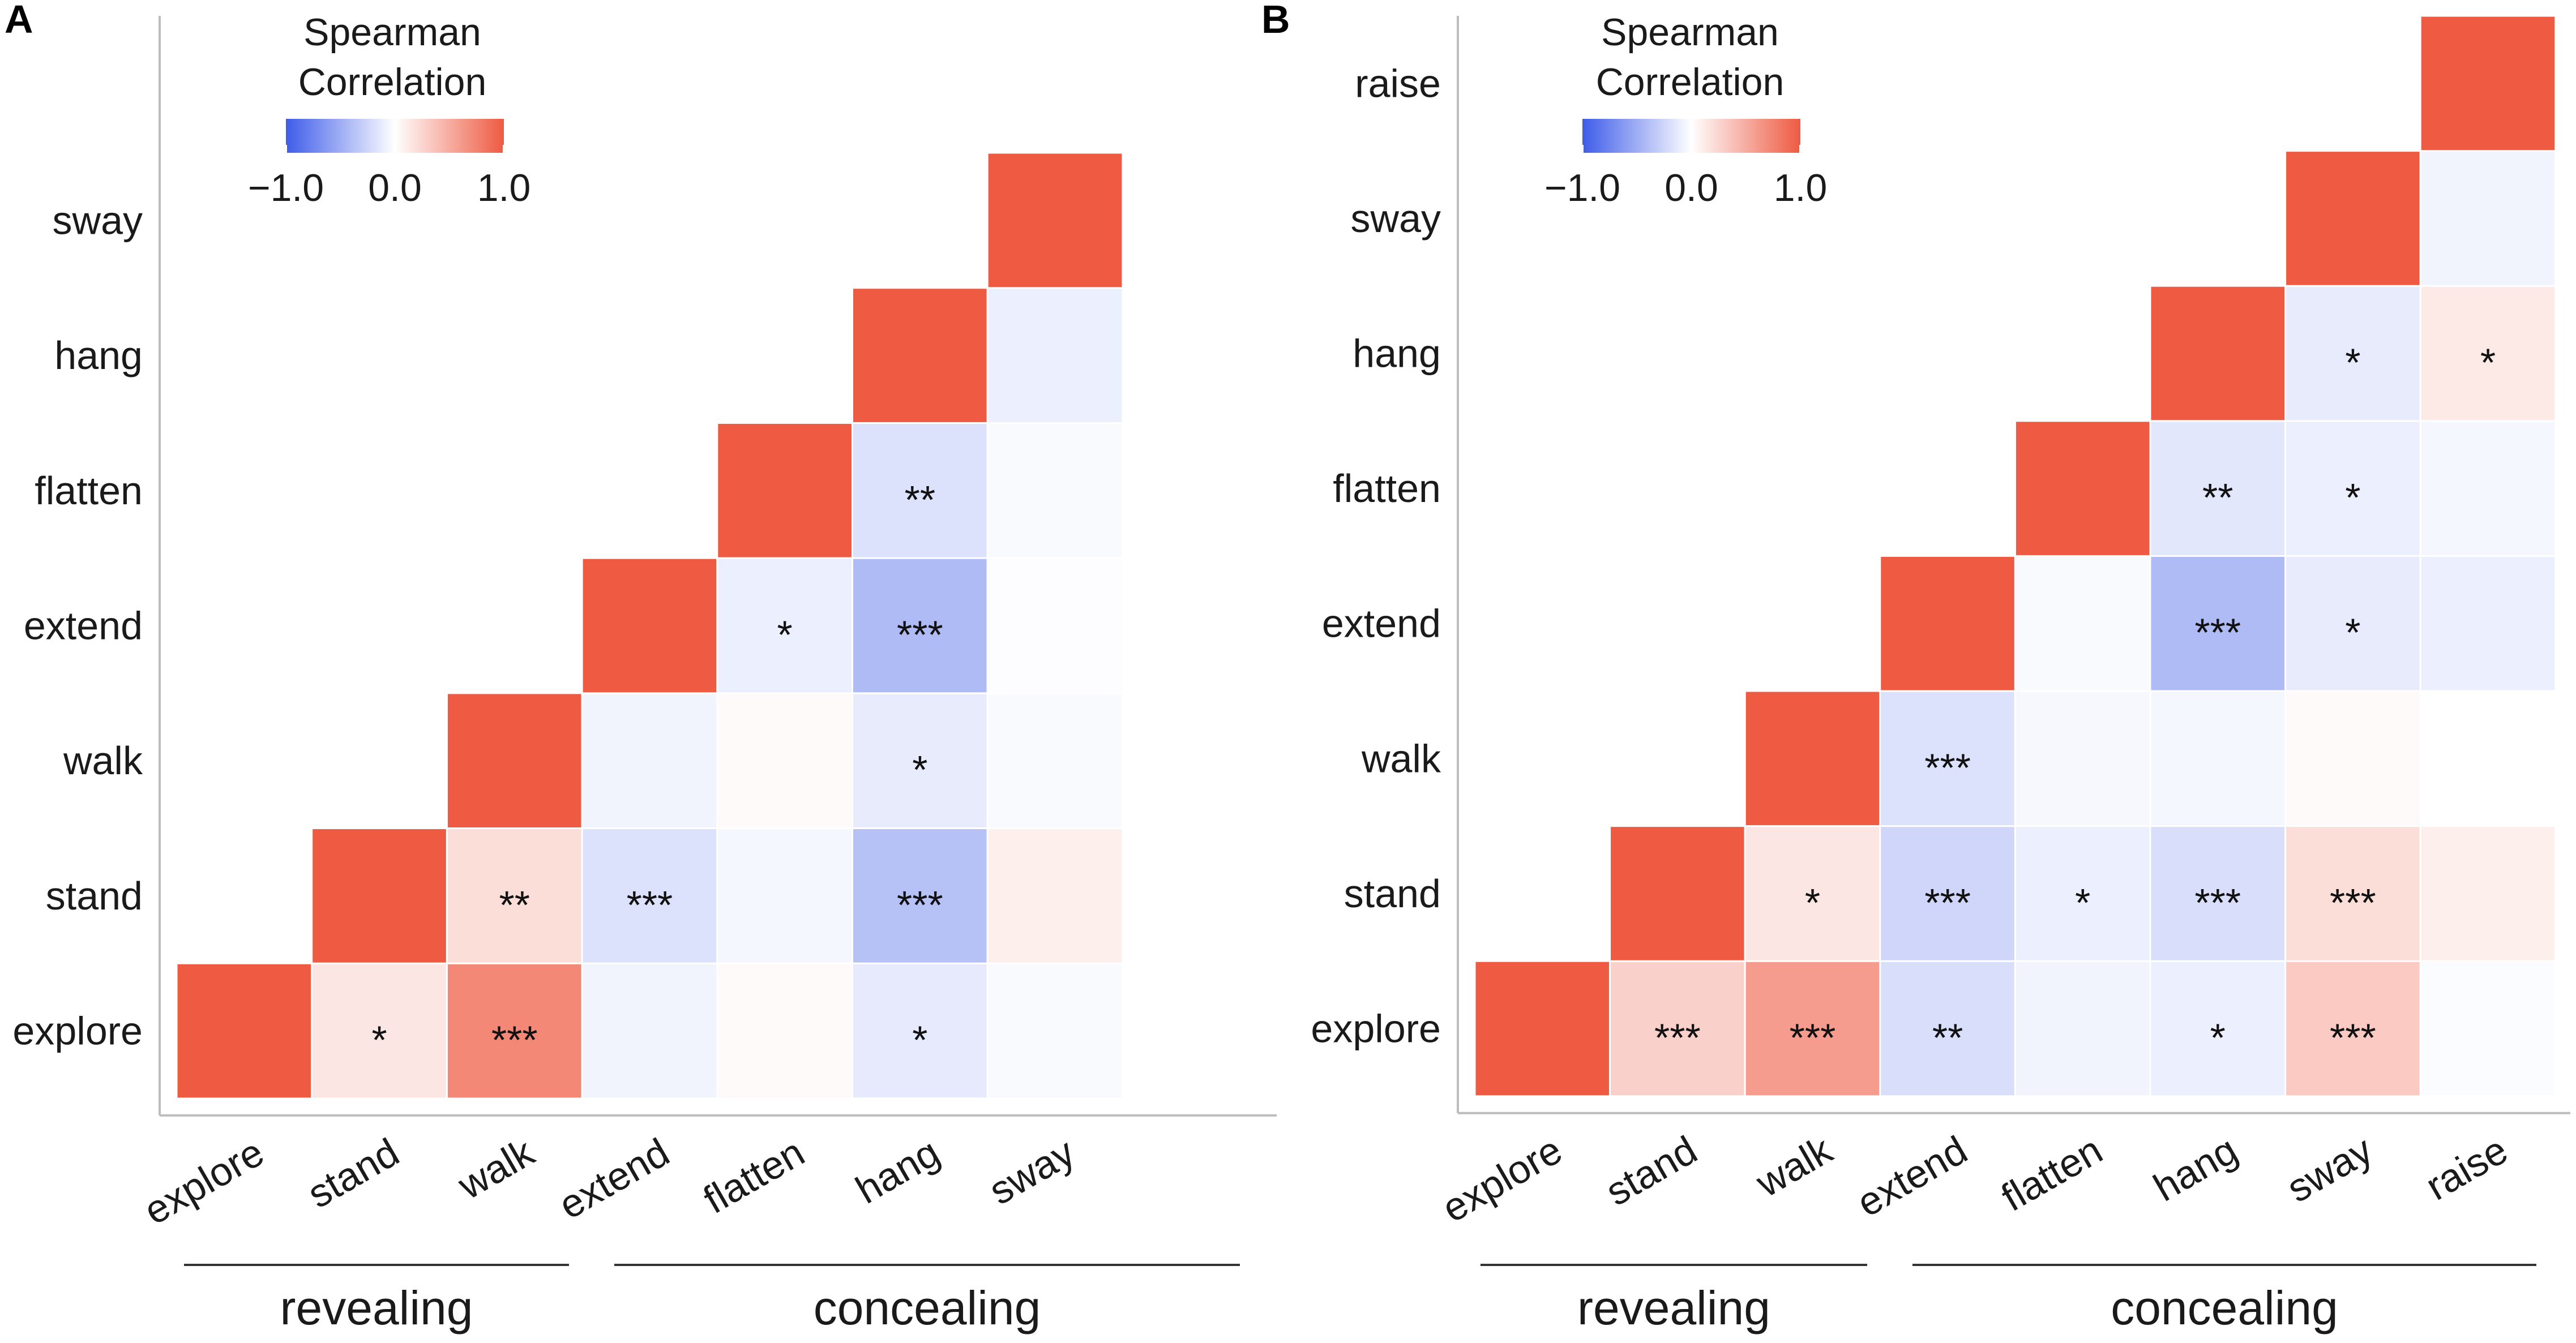  What do you see at coordinates (2217, 497) in the screenshot?
I see `sig-flatten-hang: **` at bounding box center [2217, 497].